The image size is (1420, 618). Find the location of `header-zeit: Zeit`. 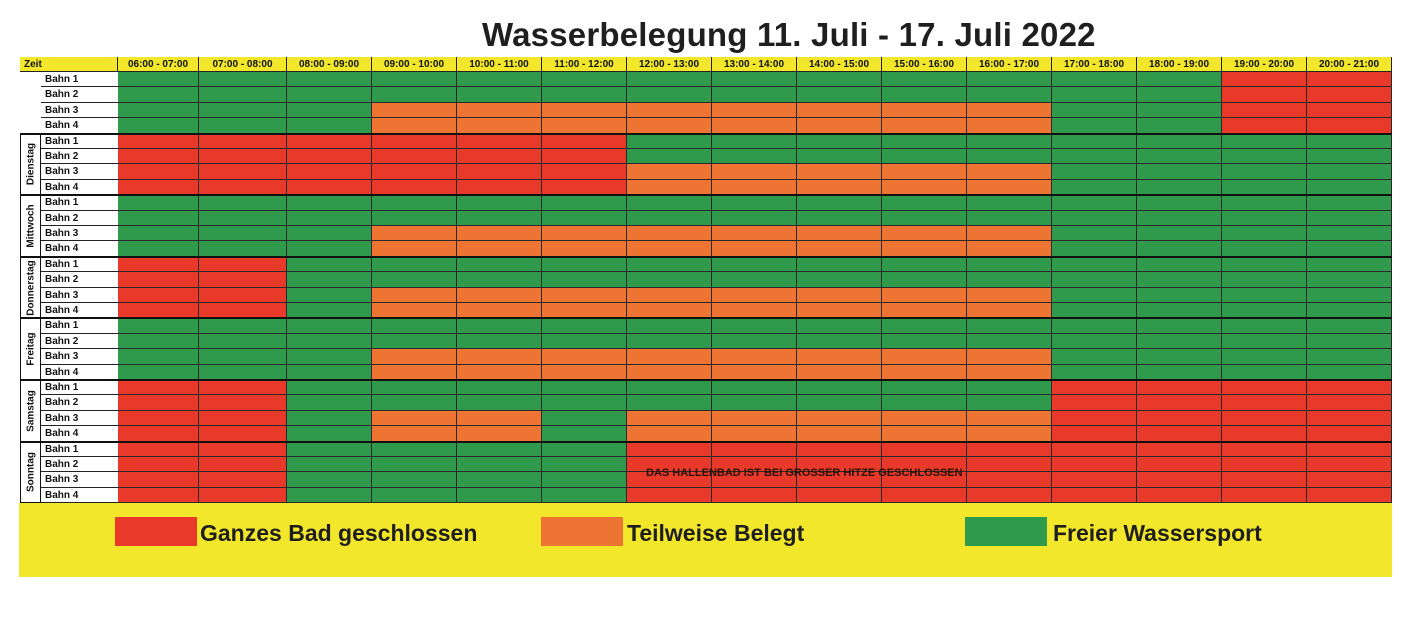

header-zeit: Zeit is located at coordinates (69, 64).